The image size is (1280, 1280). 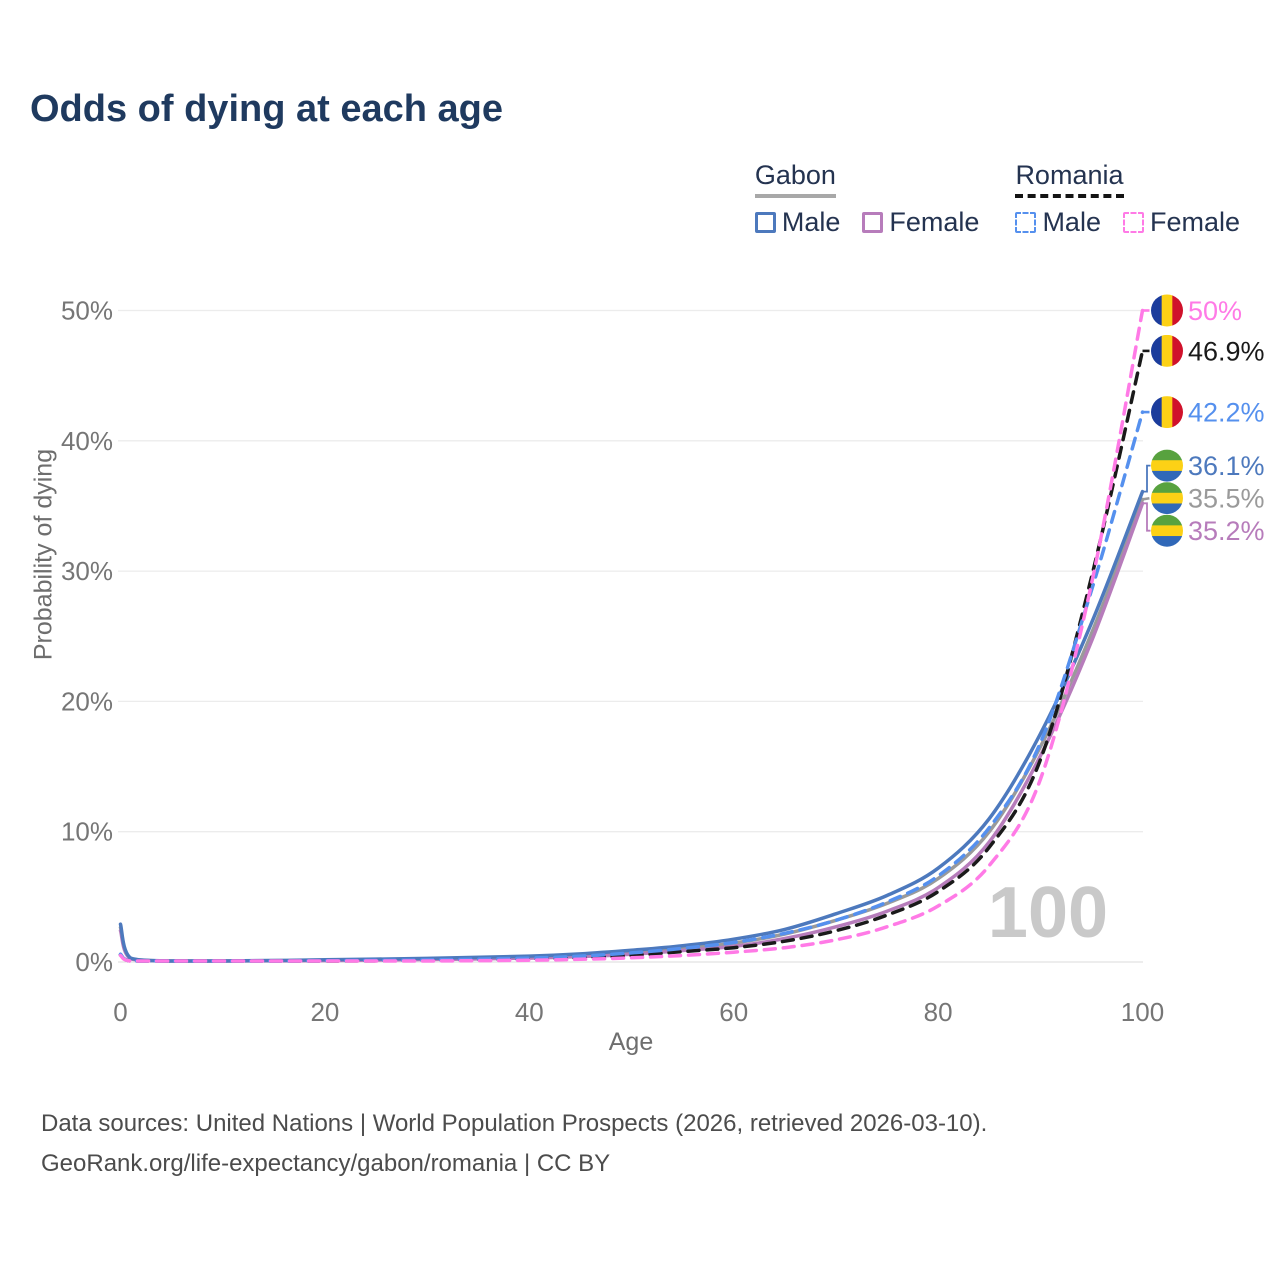 What do you see at coordinates (873, 222) in the screenshot?
I see `gabon-female-swatch-icon` at bounding box center [873, 222].